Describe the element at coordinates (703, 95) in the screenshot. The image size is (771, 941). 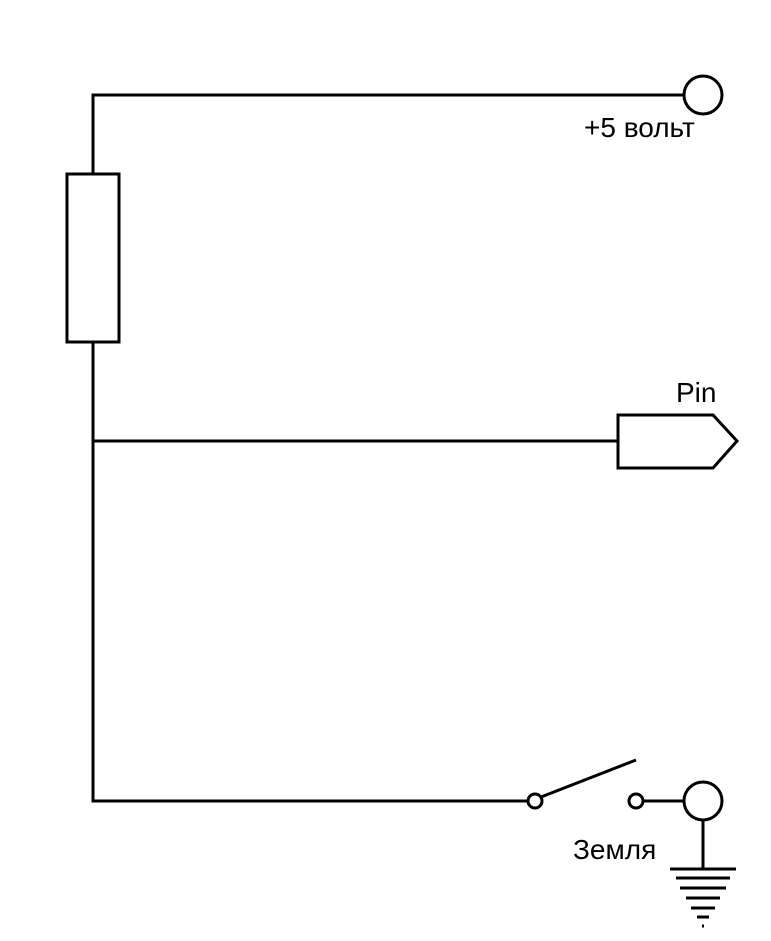
I see `supply-terminal` at that location.